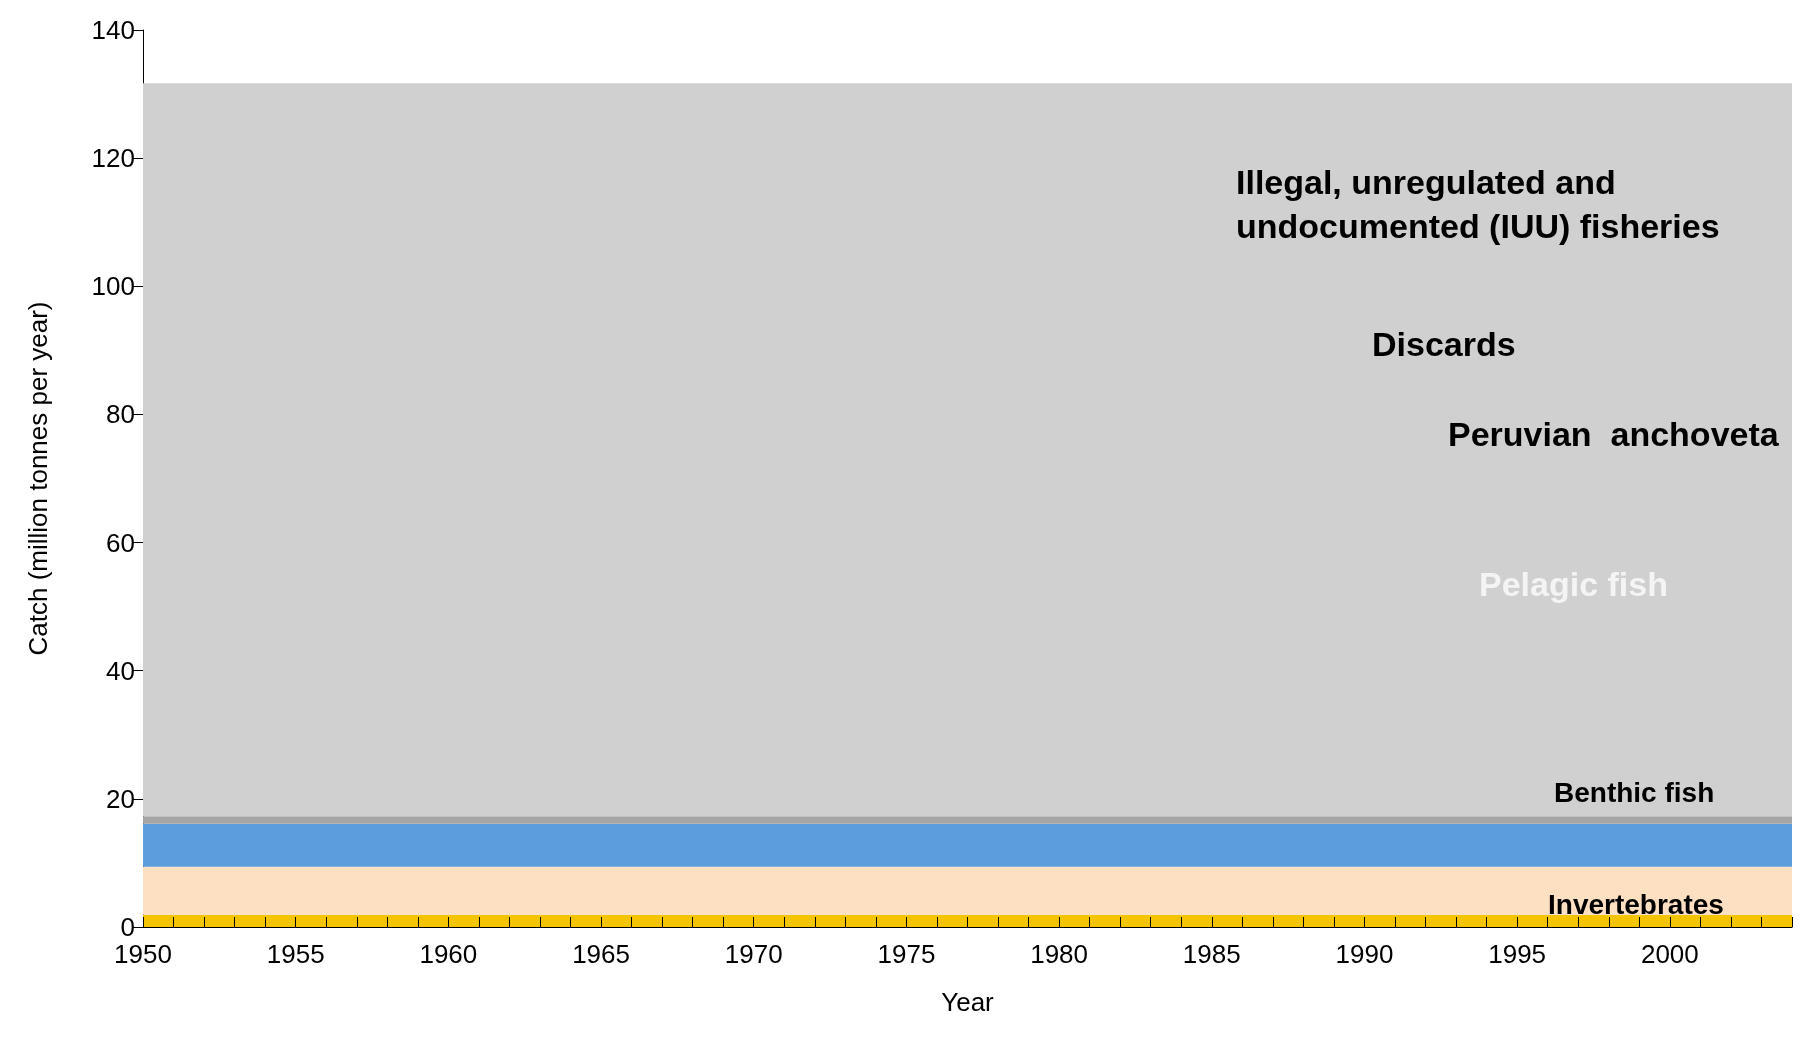 This screenshot has height=1055, width=1812. What do you see at coordinates (906, 954) in the screenshot?
I see `x-tick-label: 1975` at bounding box center [906, 954].